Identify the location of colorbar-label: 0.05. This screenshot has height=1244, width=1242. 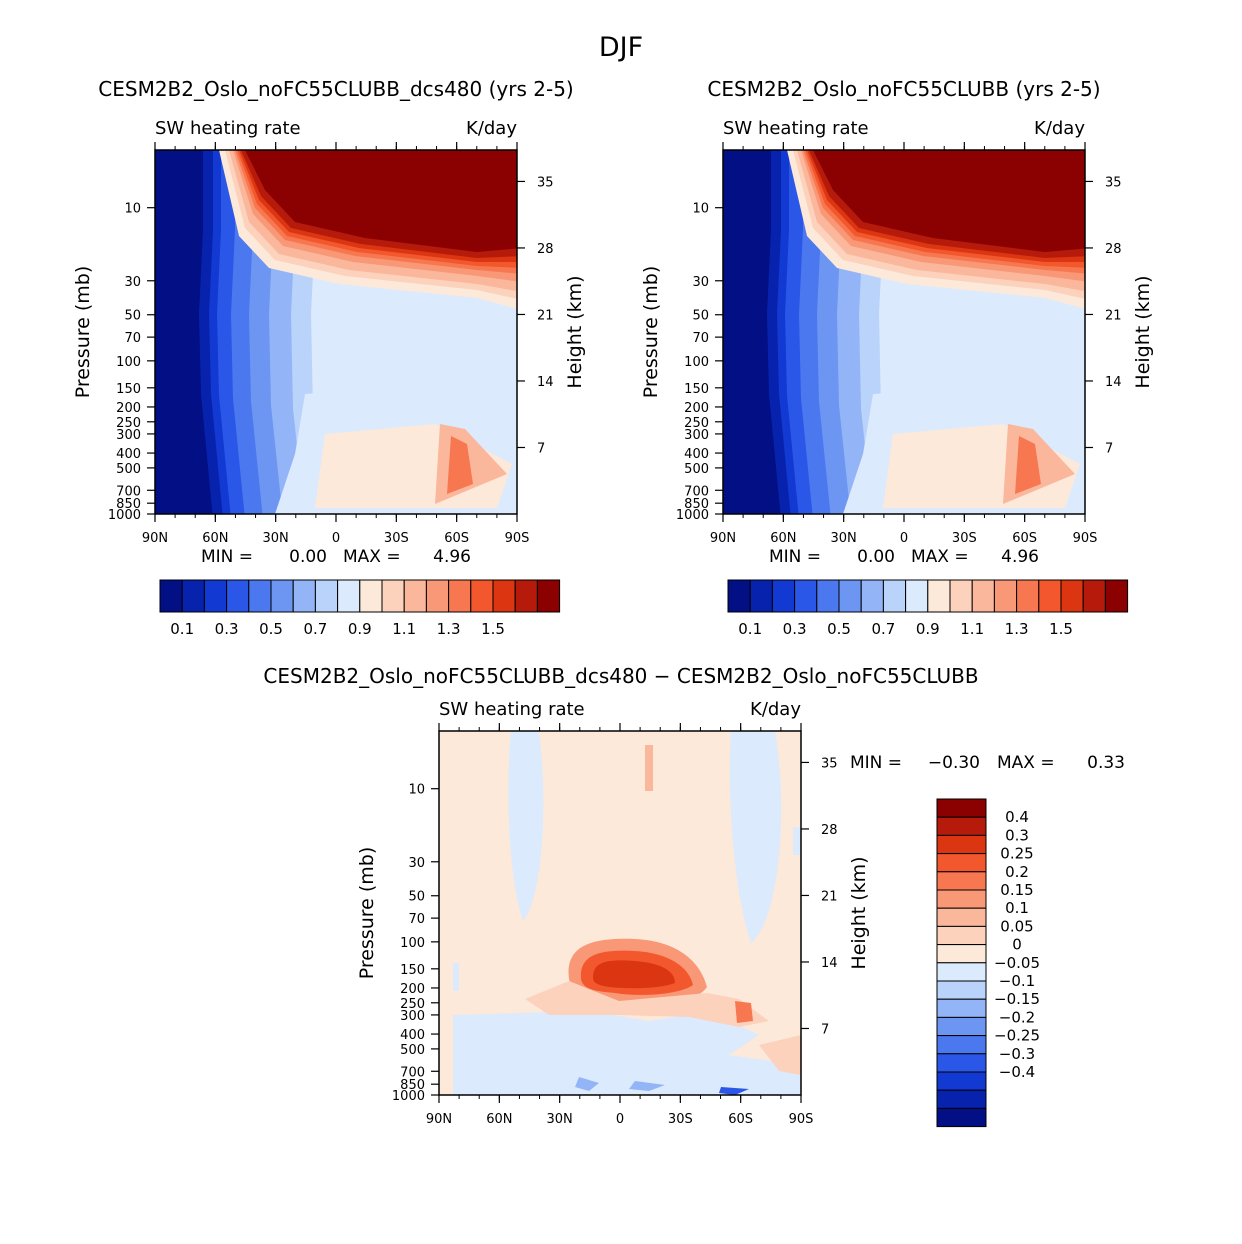
(1016, 926).